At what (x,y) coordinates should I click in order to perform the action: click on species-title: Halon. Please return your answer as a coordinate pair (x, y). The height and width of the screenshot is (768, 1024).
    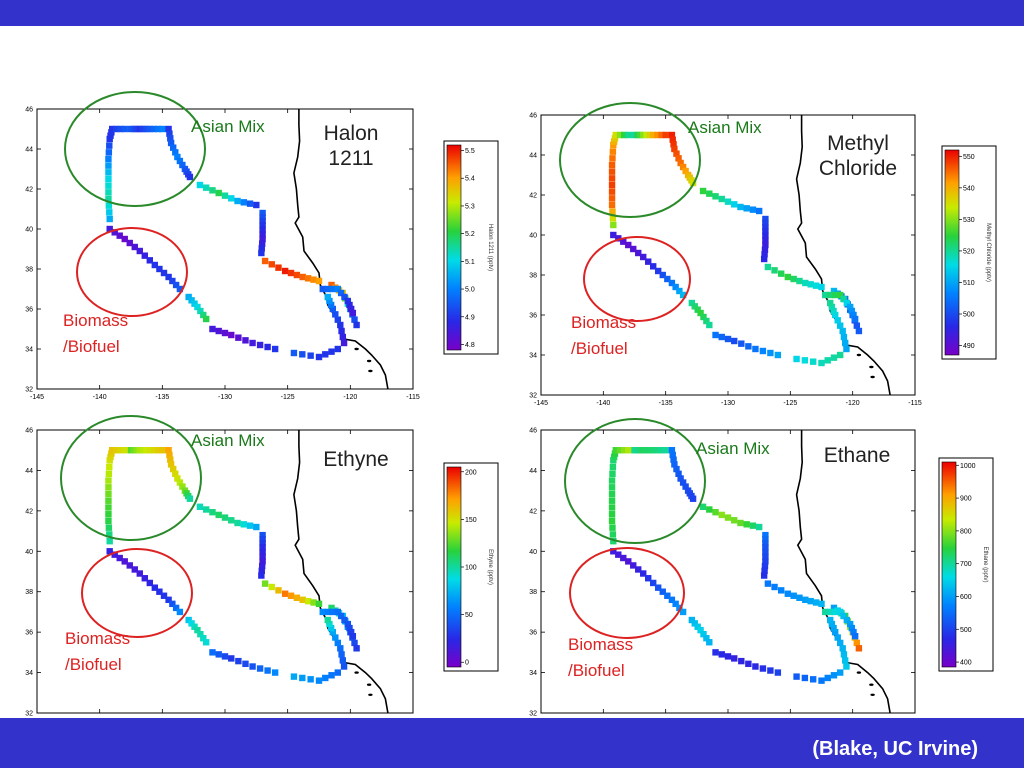
    Looking at the image, I should click on (351, 133).